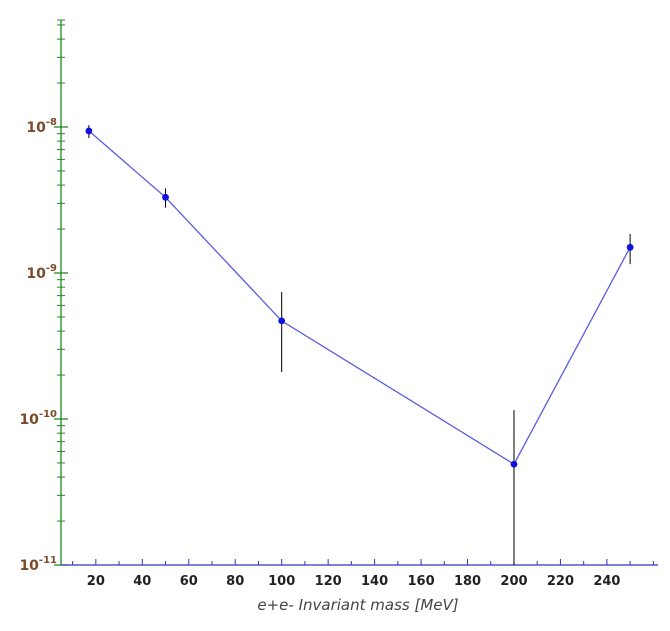 The height and width of the screenshot is (631, 670). Describe the element at coordinates (235, 581) in the screenshot. I see `x-tick-label: 80` at that location.